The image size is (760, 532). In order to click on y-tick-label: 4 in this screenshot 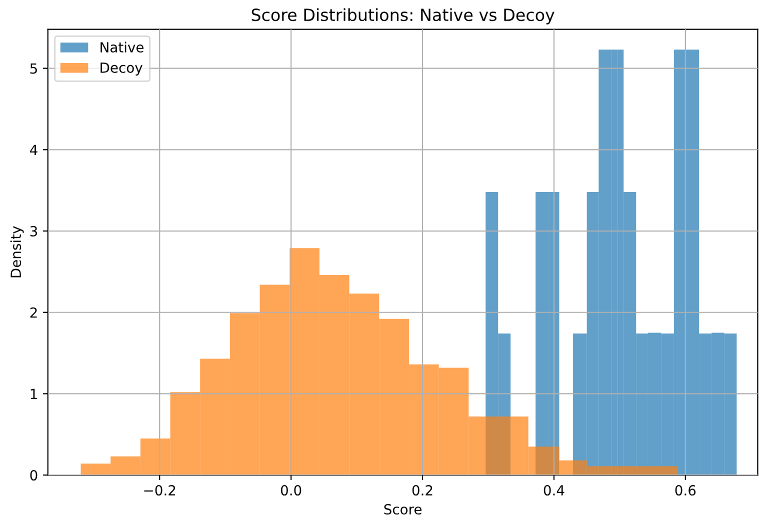, I will do `click(34, 149)`.